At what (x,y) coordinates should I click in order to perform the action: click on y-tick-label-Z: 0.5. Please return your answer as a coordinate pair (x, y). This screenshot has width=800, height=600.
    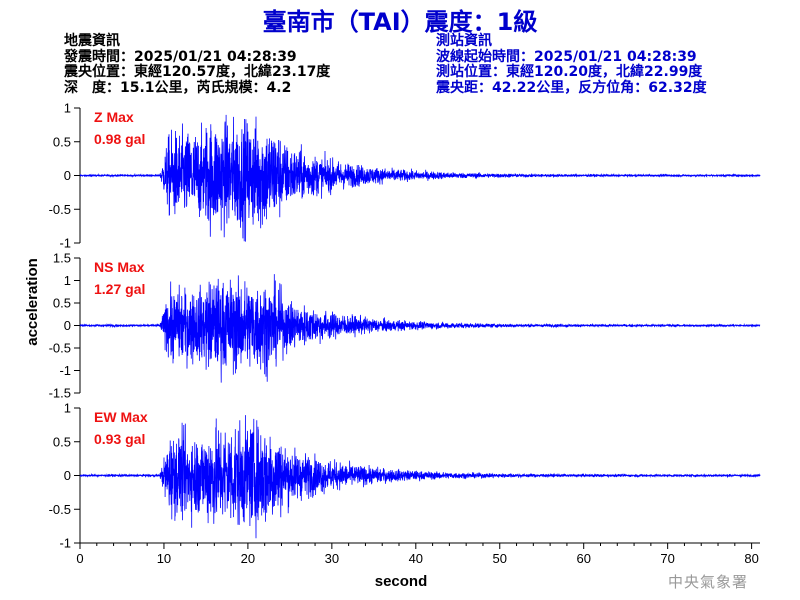
    Looking at the image, I should click on (62, 141).